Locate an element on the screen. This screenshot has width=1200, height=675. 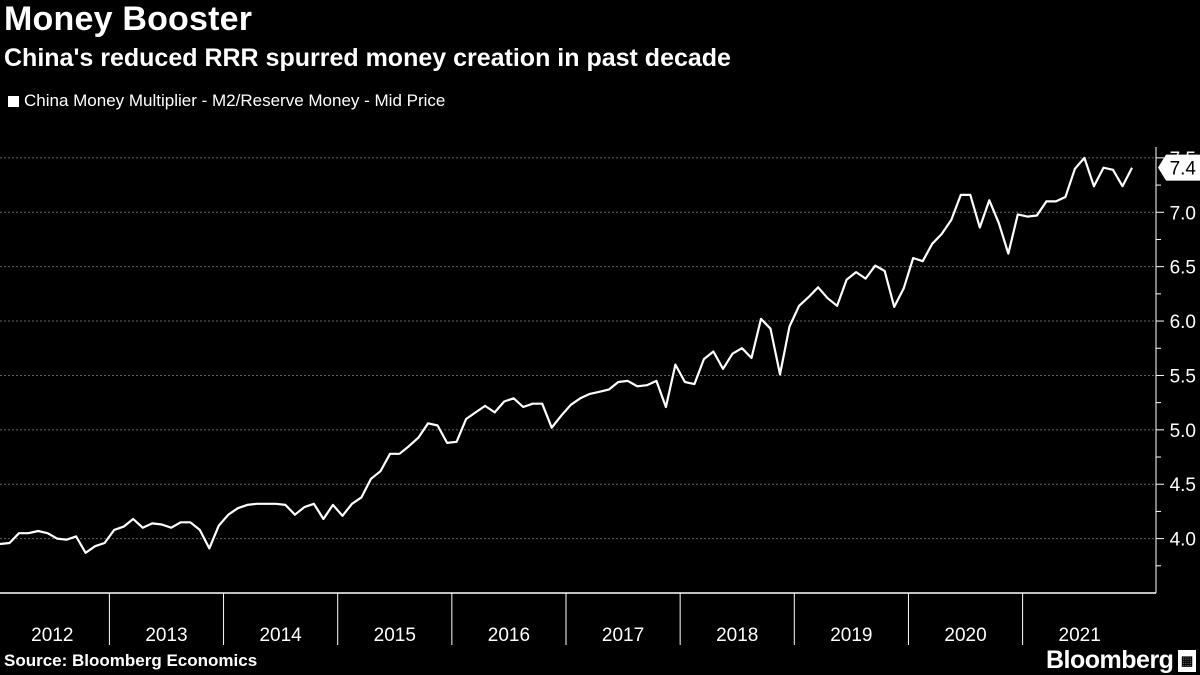
last-value-tag is located at coordinates (1179, 167).